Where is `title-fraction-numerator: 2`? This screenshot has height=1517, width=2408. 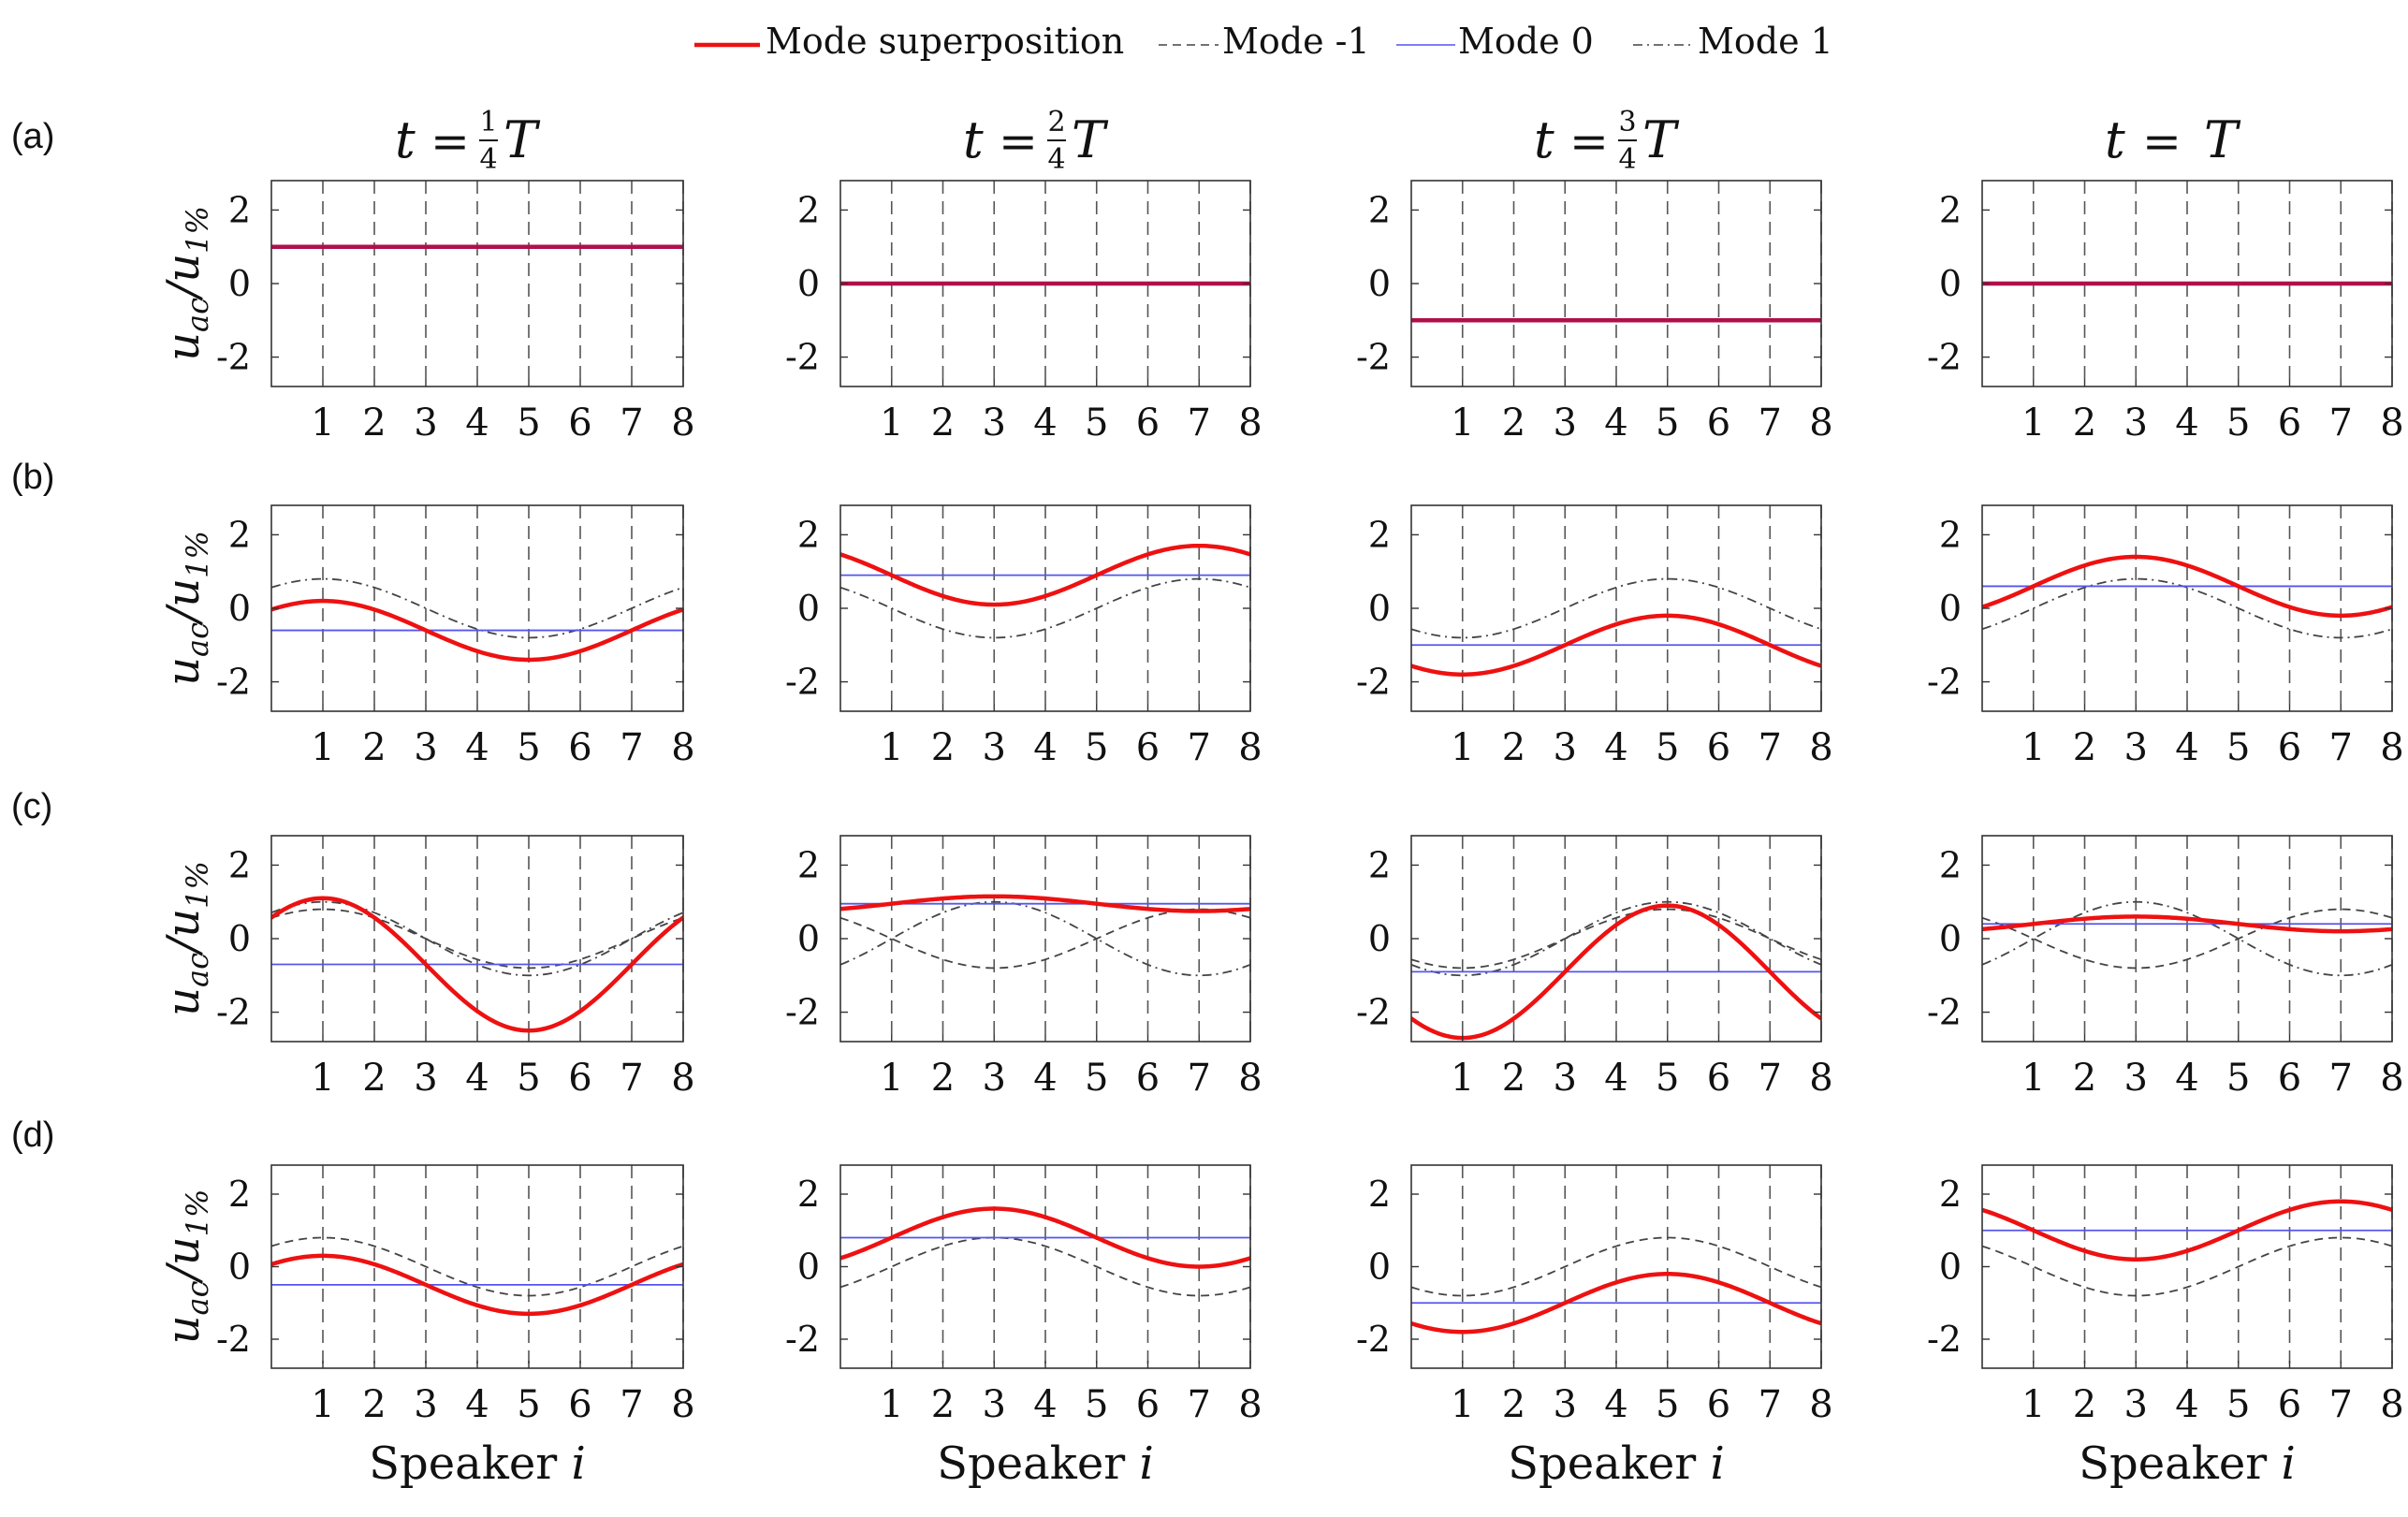 title-fraction-numerator: 2 is located at coordinates (1056, 122).